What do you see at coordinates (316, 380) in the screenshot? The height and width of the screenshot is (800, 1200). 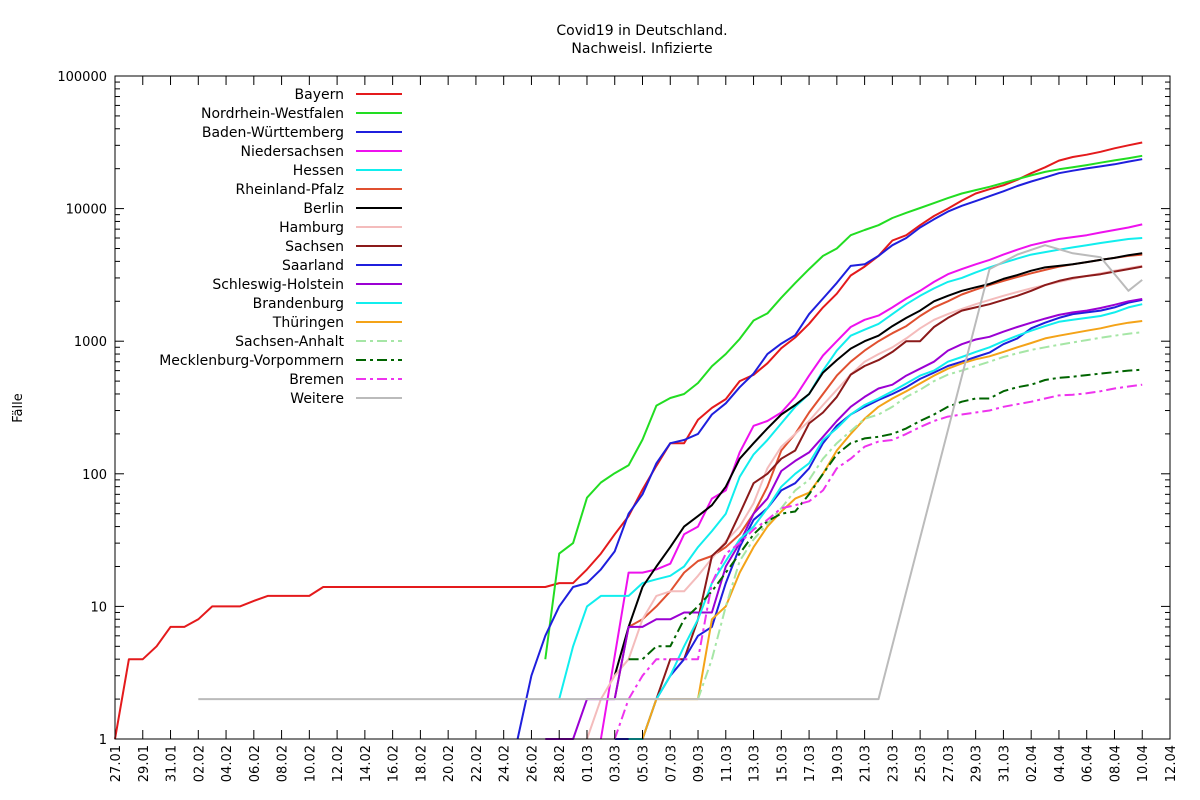 I see `legend-label: Bremen` at bounding box center [316, 380].